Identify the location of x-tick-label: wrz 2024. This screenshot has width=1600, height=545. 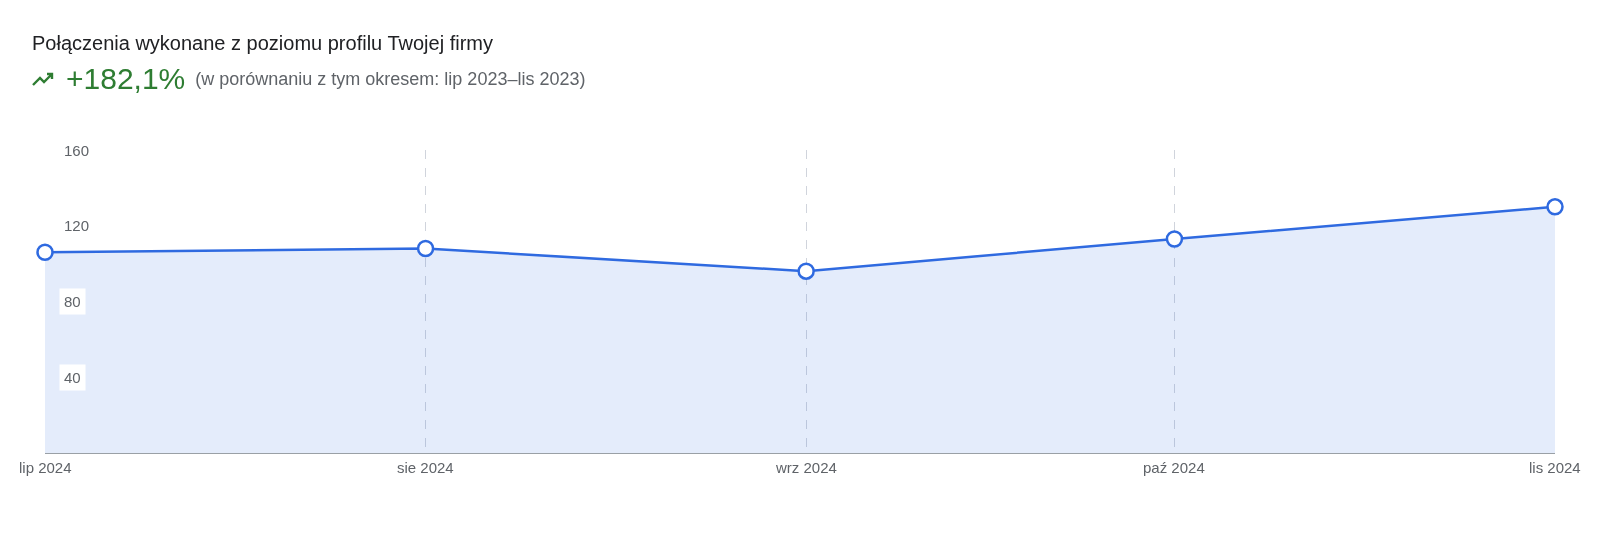
(806, 467).